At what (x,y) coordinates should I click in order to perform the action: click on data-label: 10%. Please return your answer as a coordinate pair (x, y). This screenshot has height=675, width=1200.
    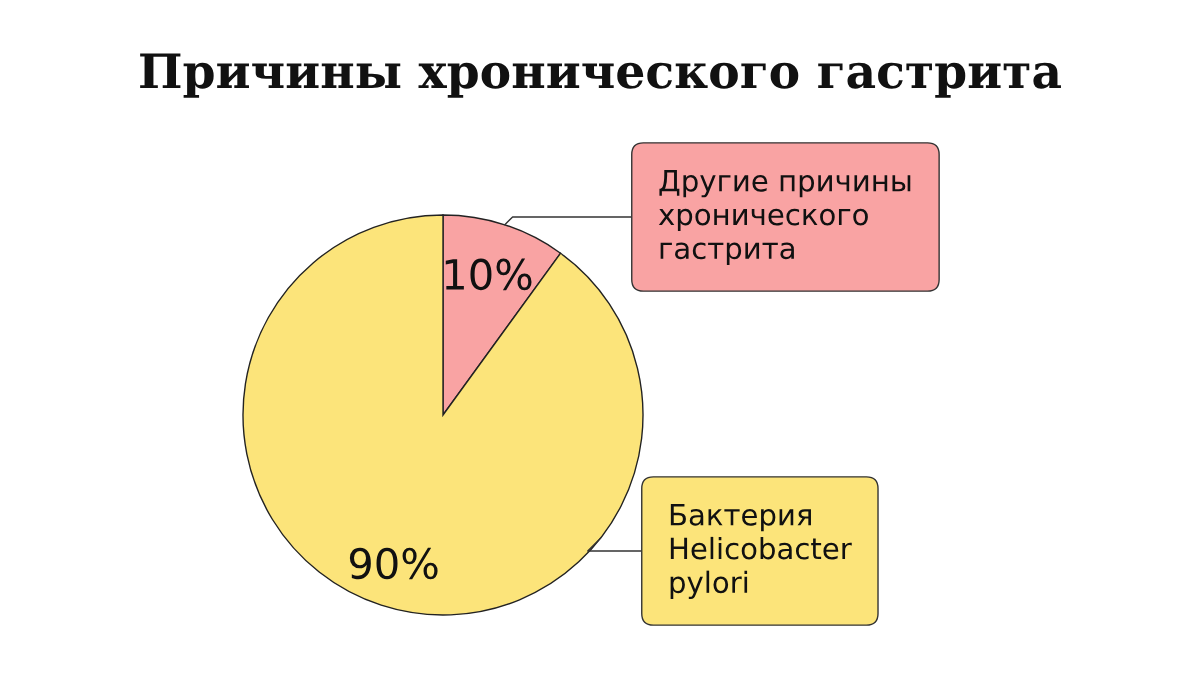
    Looking at the image, I should click on (488, 274).